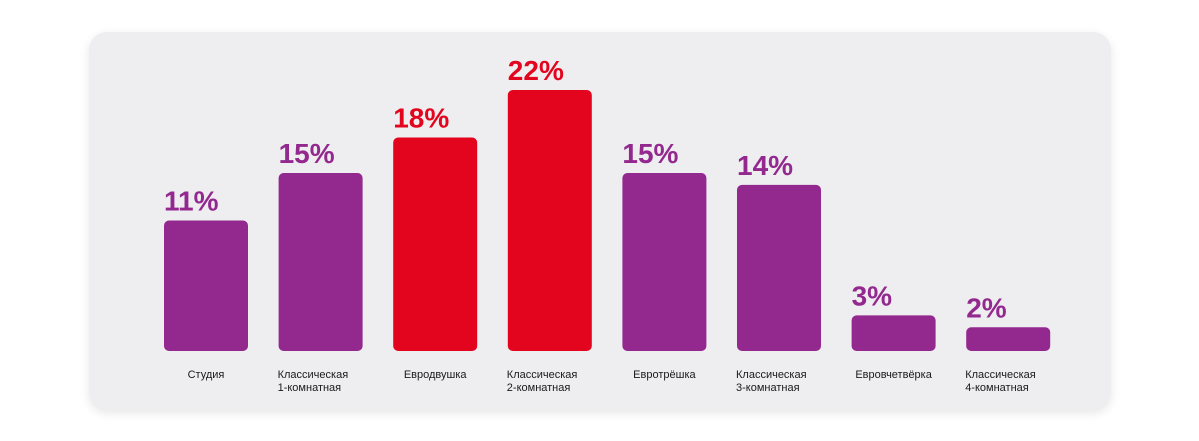 The image size is (1199, 441). Describe the element at coordinates (307, 153) in the screenshot. I see `value-label-1: 15%` at that location.